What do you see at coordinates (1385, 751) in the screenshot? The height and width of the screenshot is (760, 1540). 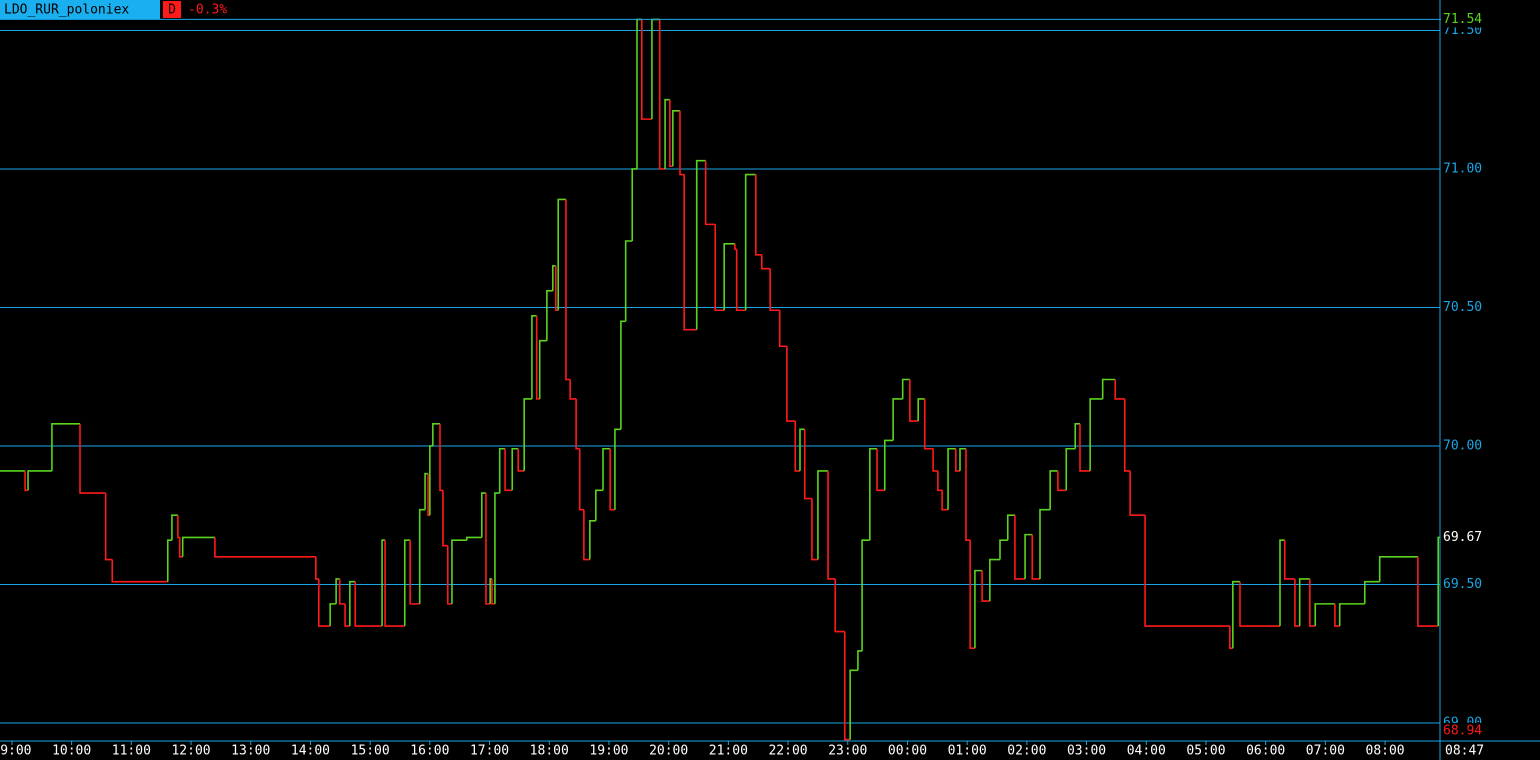 I see `x-tick-label: 08:00` at bounding box center [1385, 751].